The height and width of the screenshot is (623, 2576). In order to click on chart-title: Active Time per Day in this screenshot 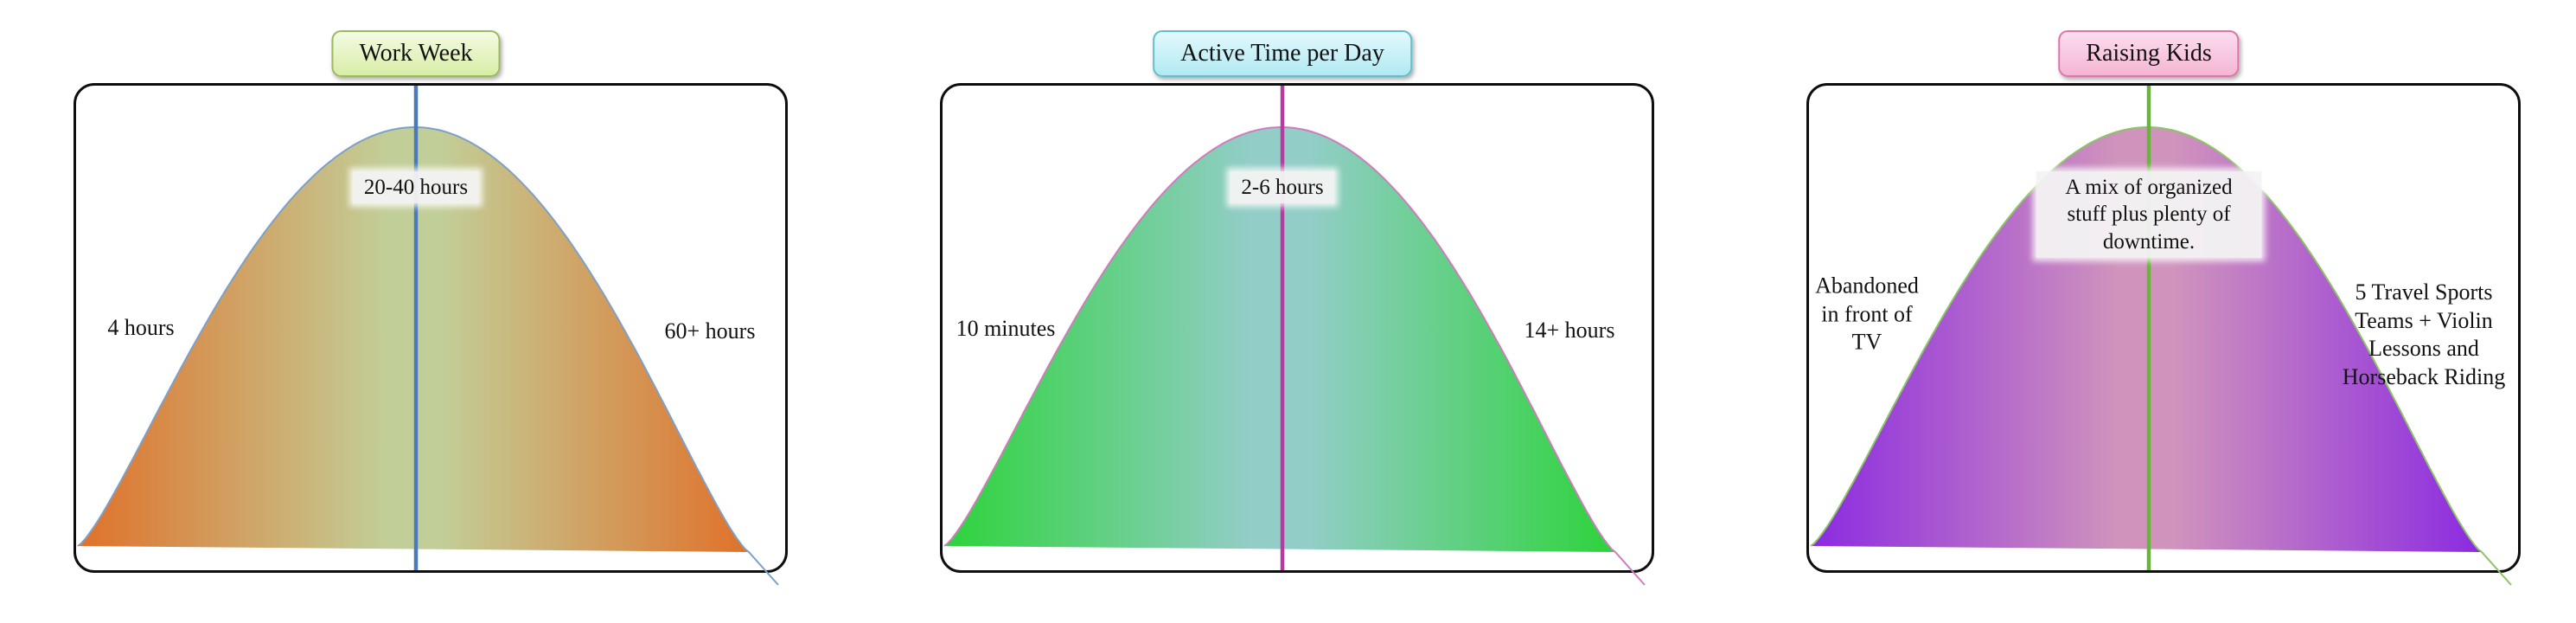, I will do `click(1282, 54)`.